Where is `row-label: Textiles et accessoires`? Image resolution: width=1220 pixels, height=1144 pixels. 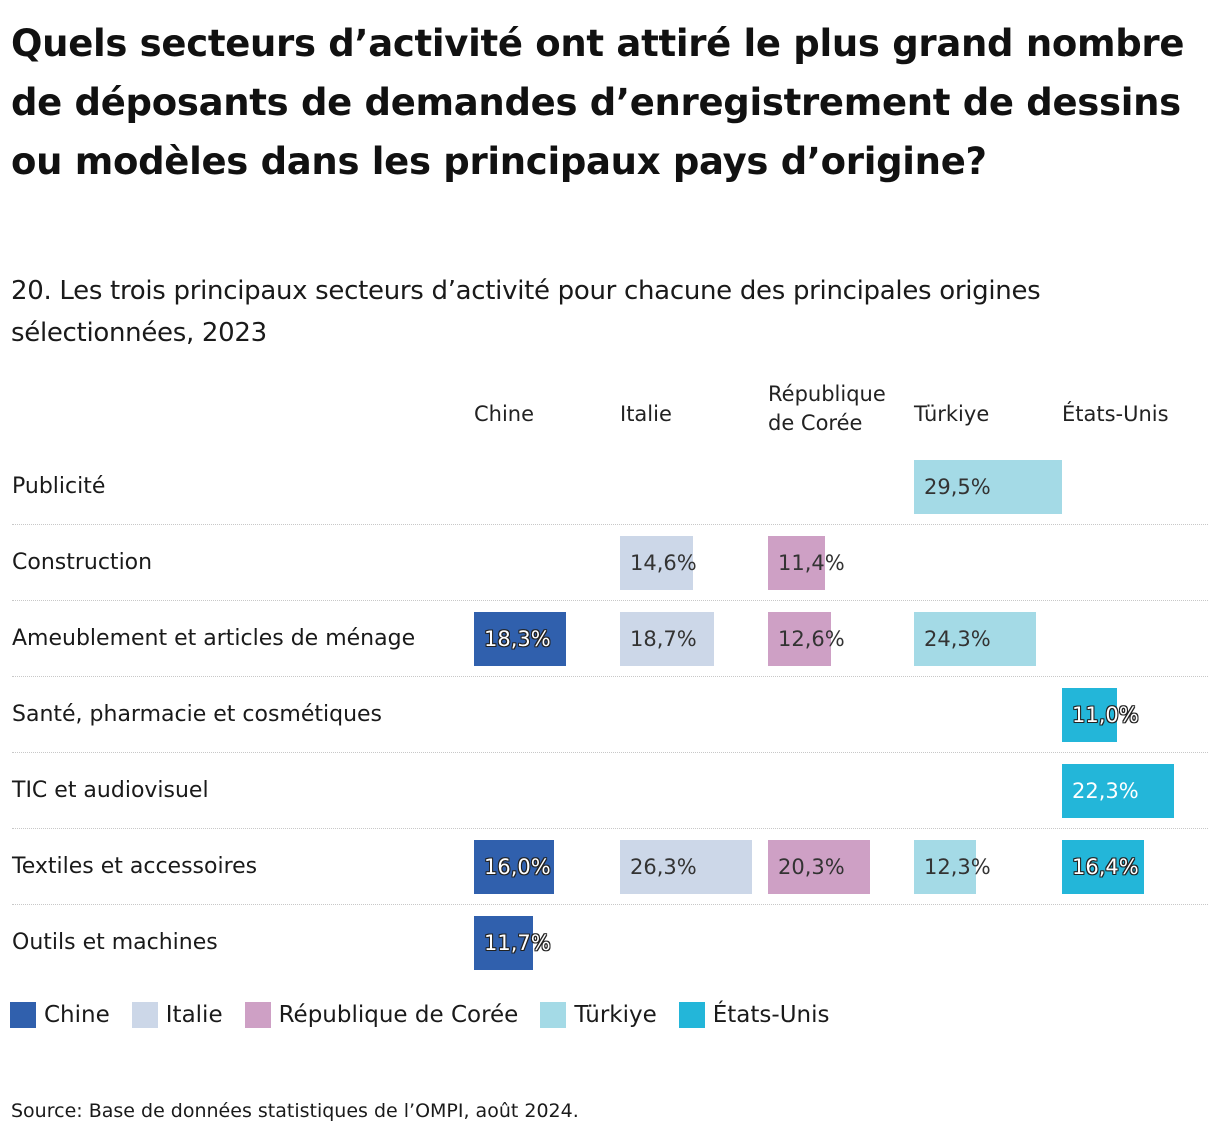
row-label: Textiles et accessoires is located at coordinates (135, 866).